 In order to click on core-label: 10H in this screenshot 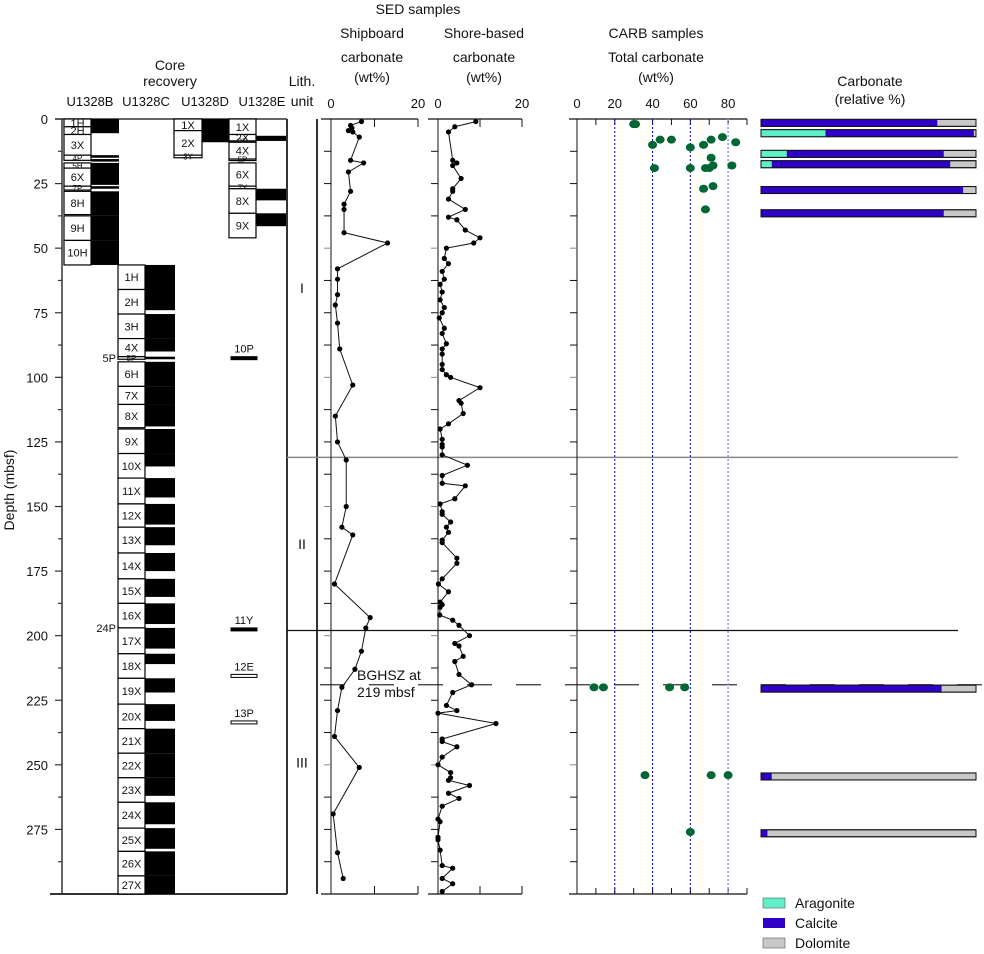, I will do `click(77, 254)`.